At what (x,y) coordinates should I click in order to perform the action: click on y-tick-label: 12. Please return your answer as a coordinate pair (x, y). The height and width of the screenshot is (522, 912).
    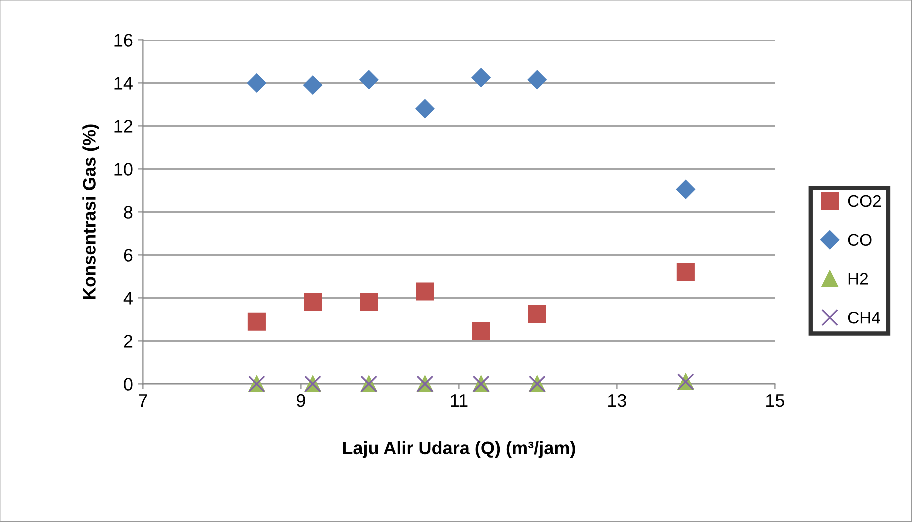
    Looking at the image, I should click on (123, 126).